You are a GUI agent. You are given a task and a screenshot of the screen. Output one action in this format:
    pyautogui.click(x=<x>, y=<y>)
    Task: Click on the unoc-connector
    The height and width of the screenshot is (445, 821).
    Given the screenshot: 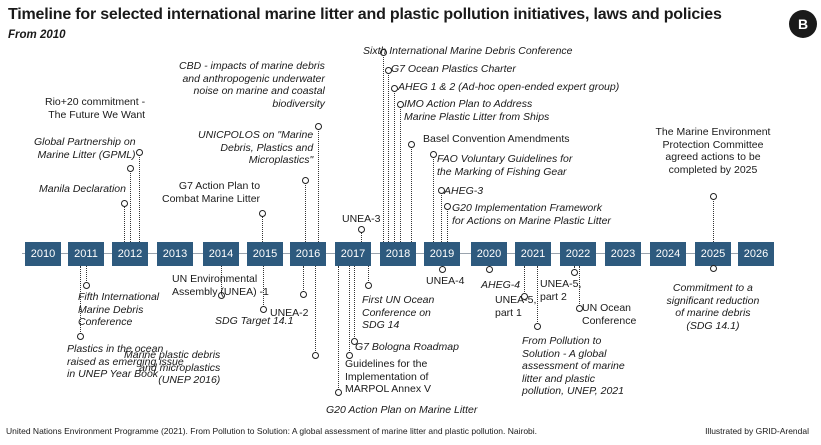 What is the action you would take?
    pyautogui.click(x=579, y=287)
    